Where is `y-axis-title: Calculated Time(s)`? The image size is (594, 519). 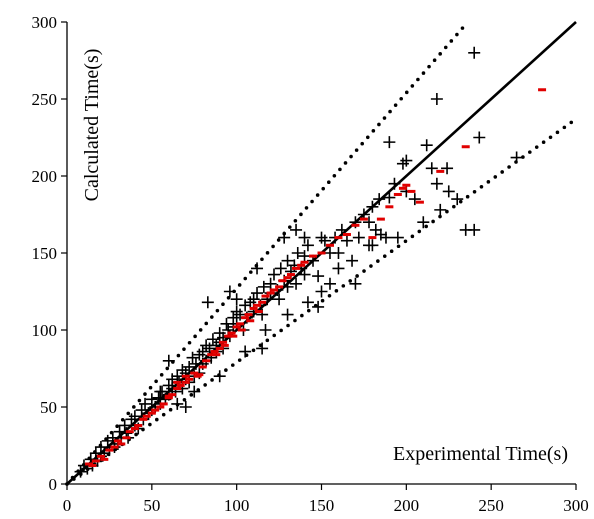
y-axis-title: Calculated Time(s) is located at coordinates (92, 125).